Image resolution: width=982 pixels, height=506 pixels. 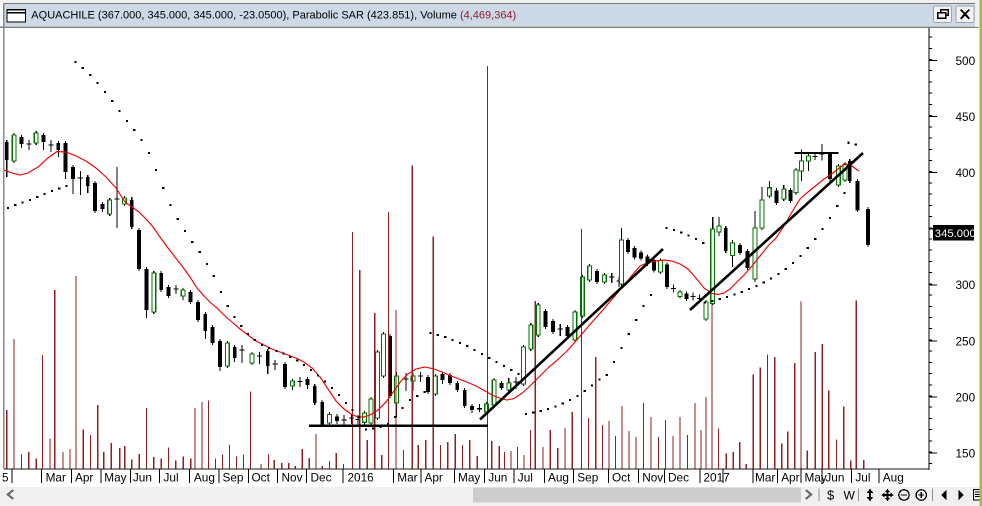 What do you see at coordinates (361, 478) in the screenshot?
I see `svg-text: 2016` at bounding box center [361, 478].